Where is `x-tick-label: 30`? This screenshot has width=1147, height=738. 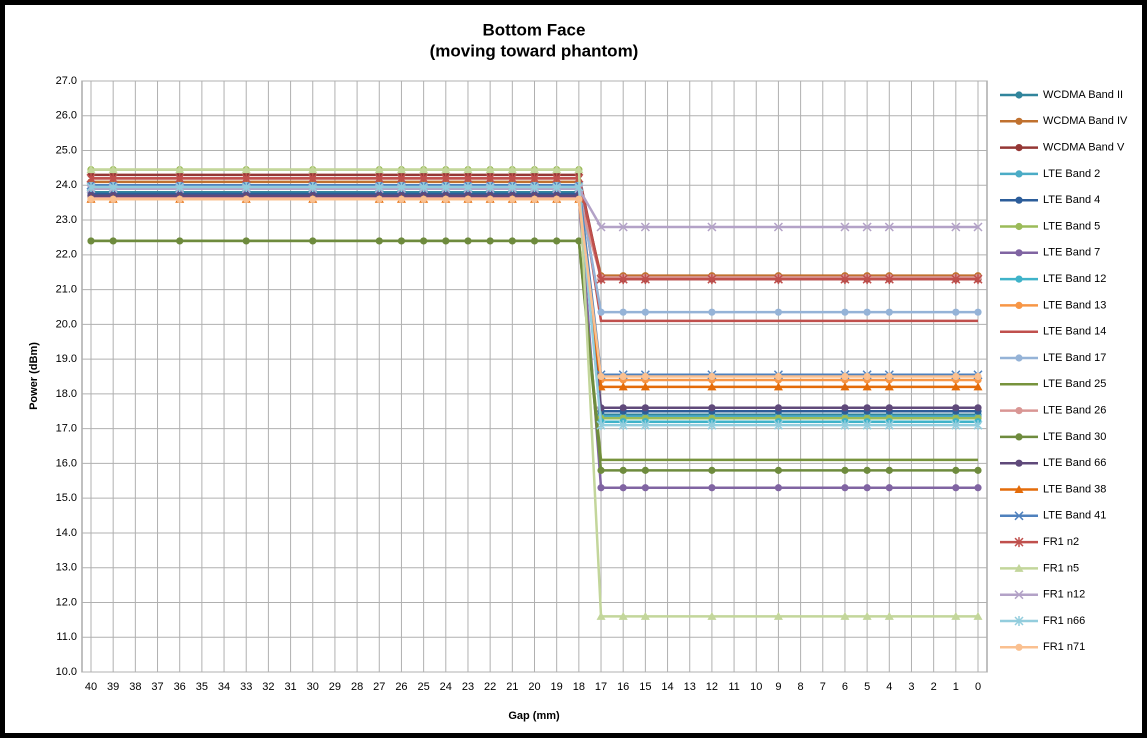
x-tick-label: 30 is located at coordinates (313, 687).